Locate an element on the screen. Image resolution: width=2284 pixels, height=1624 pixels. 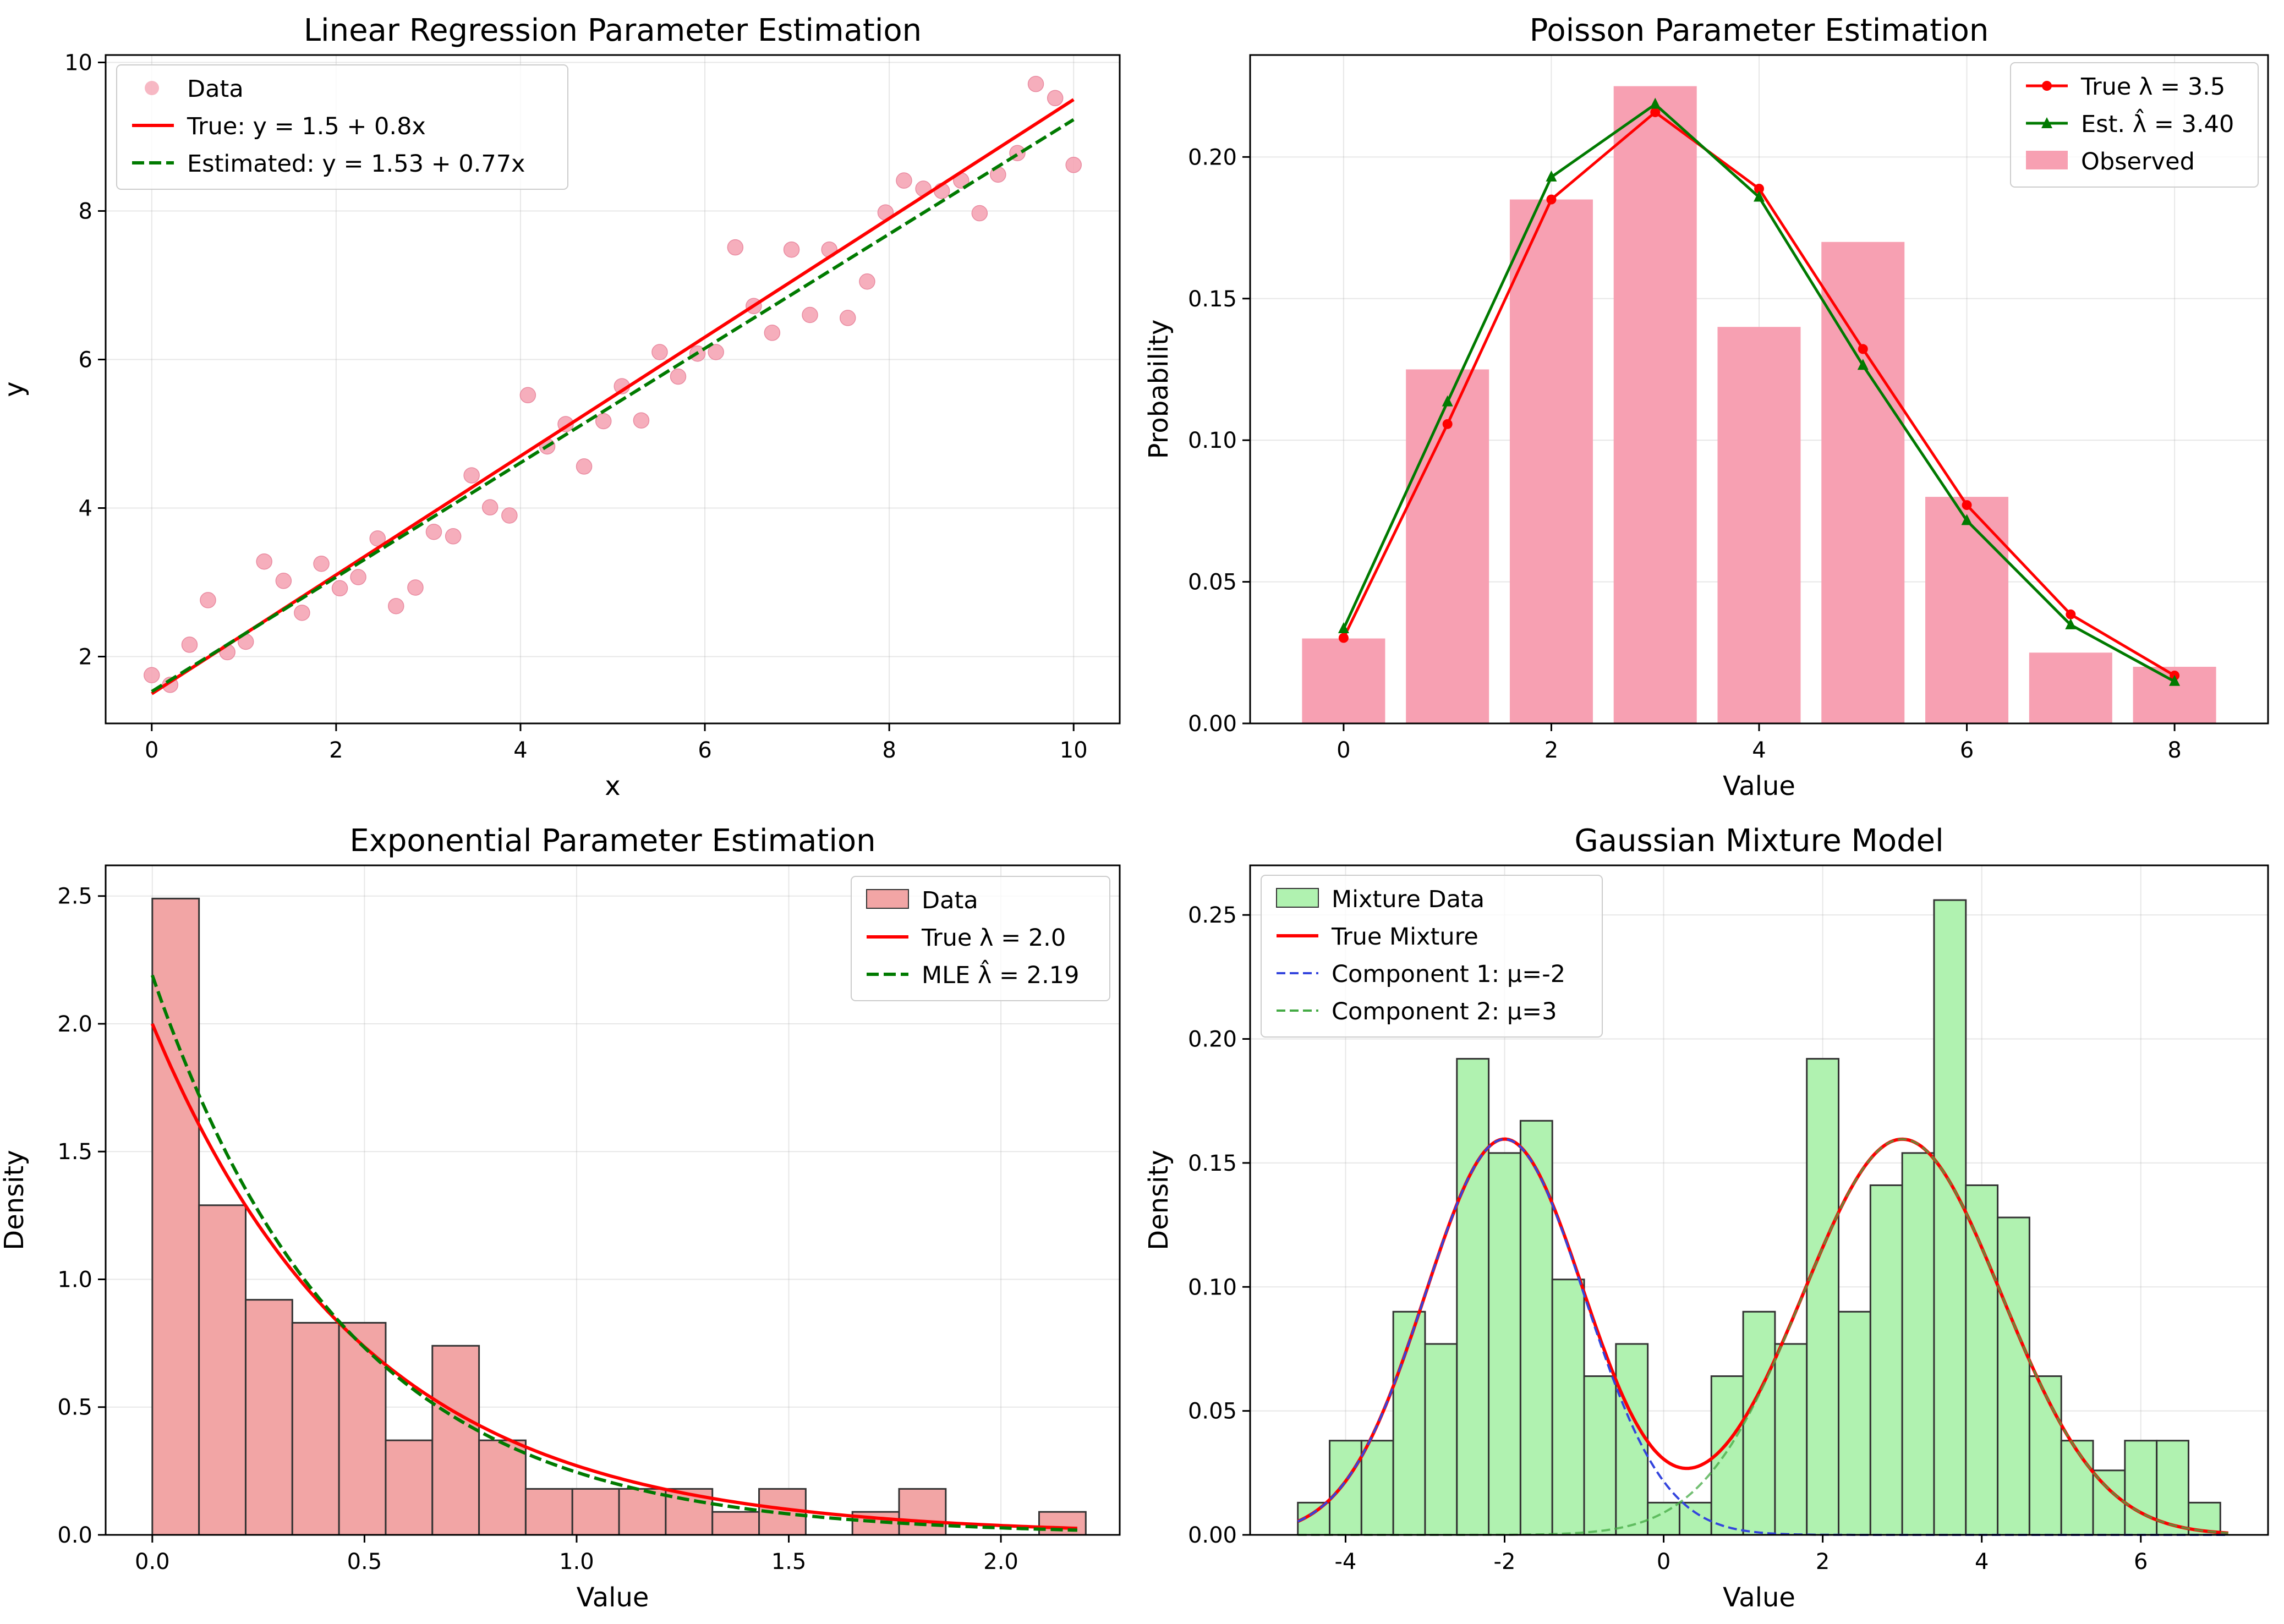
y-tick-label: 2.5 is located at coordinates (74, 896).